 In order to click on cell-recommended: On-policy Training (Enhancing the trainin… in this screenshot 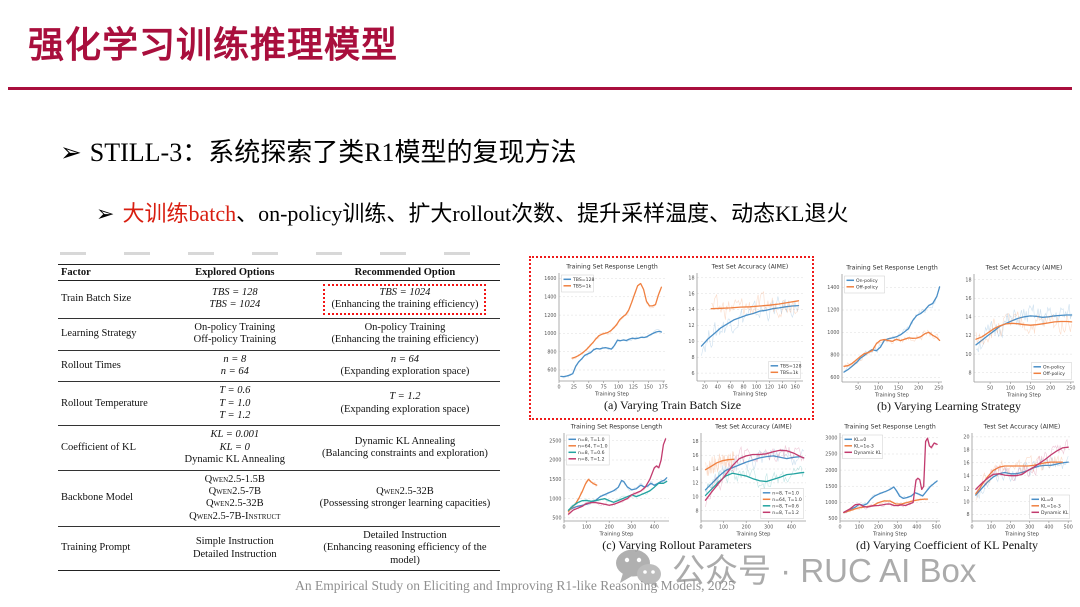, I will do `click(405, 334)`.